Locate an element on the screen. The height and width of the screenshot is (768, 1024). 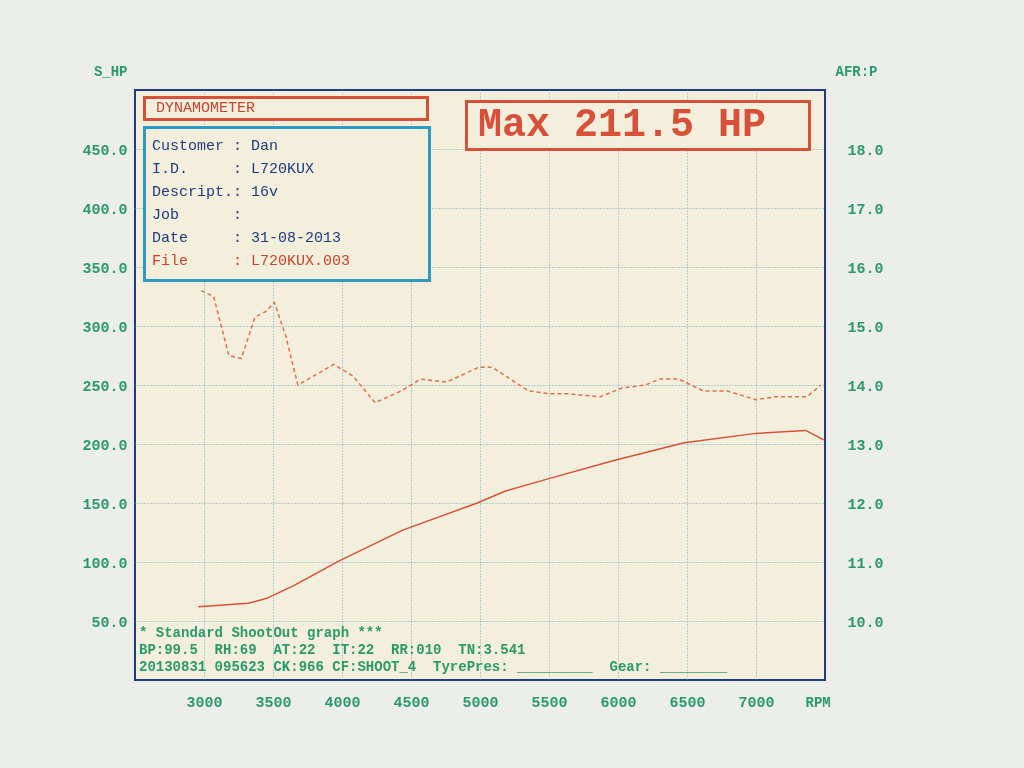
y2-tick-label: 16.0 is located at coordinates (865, 269).